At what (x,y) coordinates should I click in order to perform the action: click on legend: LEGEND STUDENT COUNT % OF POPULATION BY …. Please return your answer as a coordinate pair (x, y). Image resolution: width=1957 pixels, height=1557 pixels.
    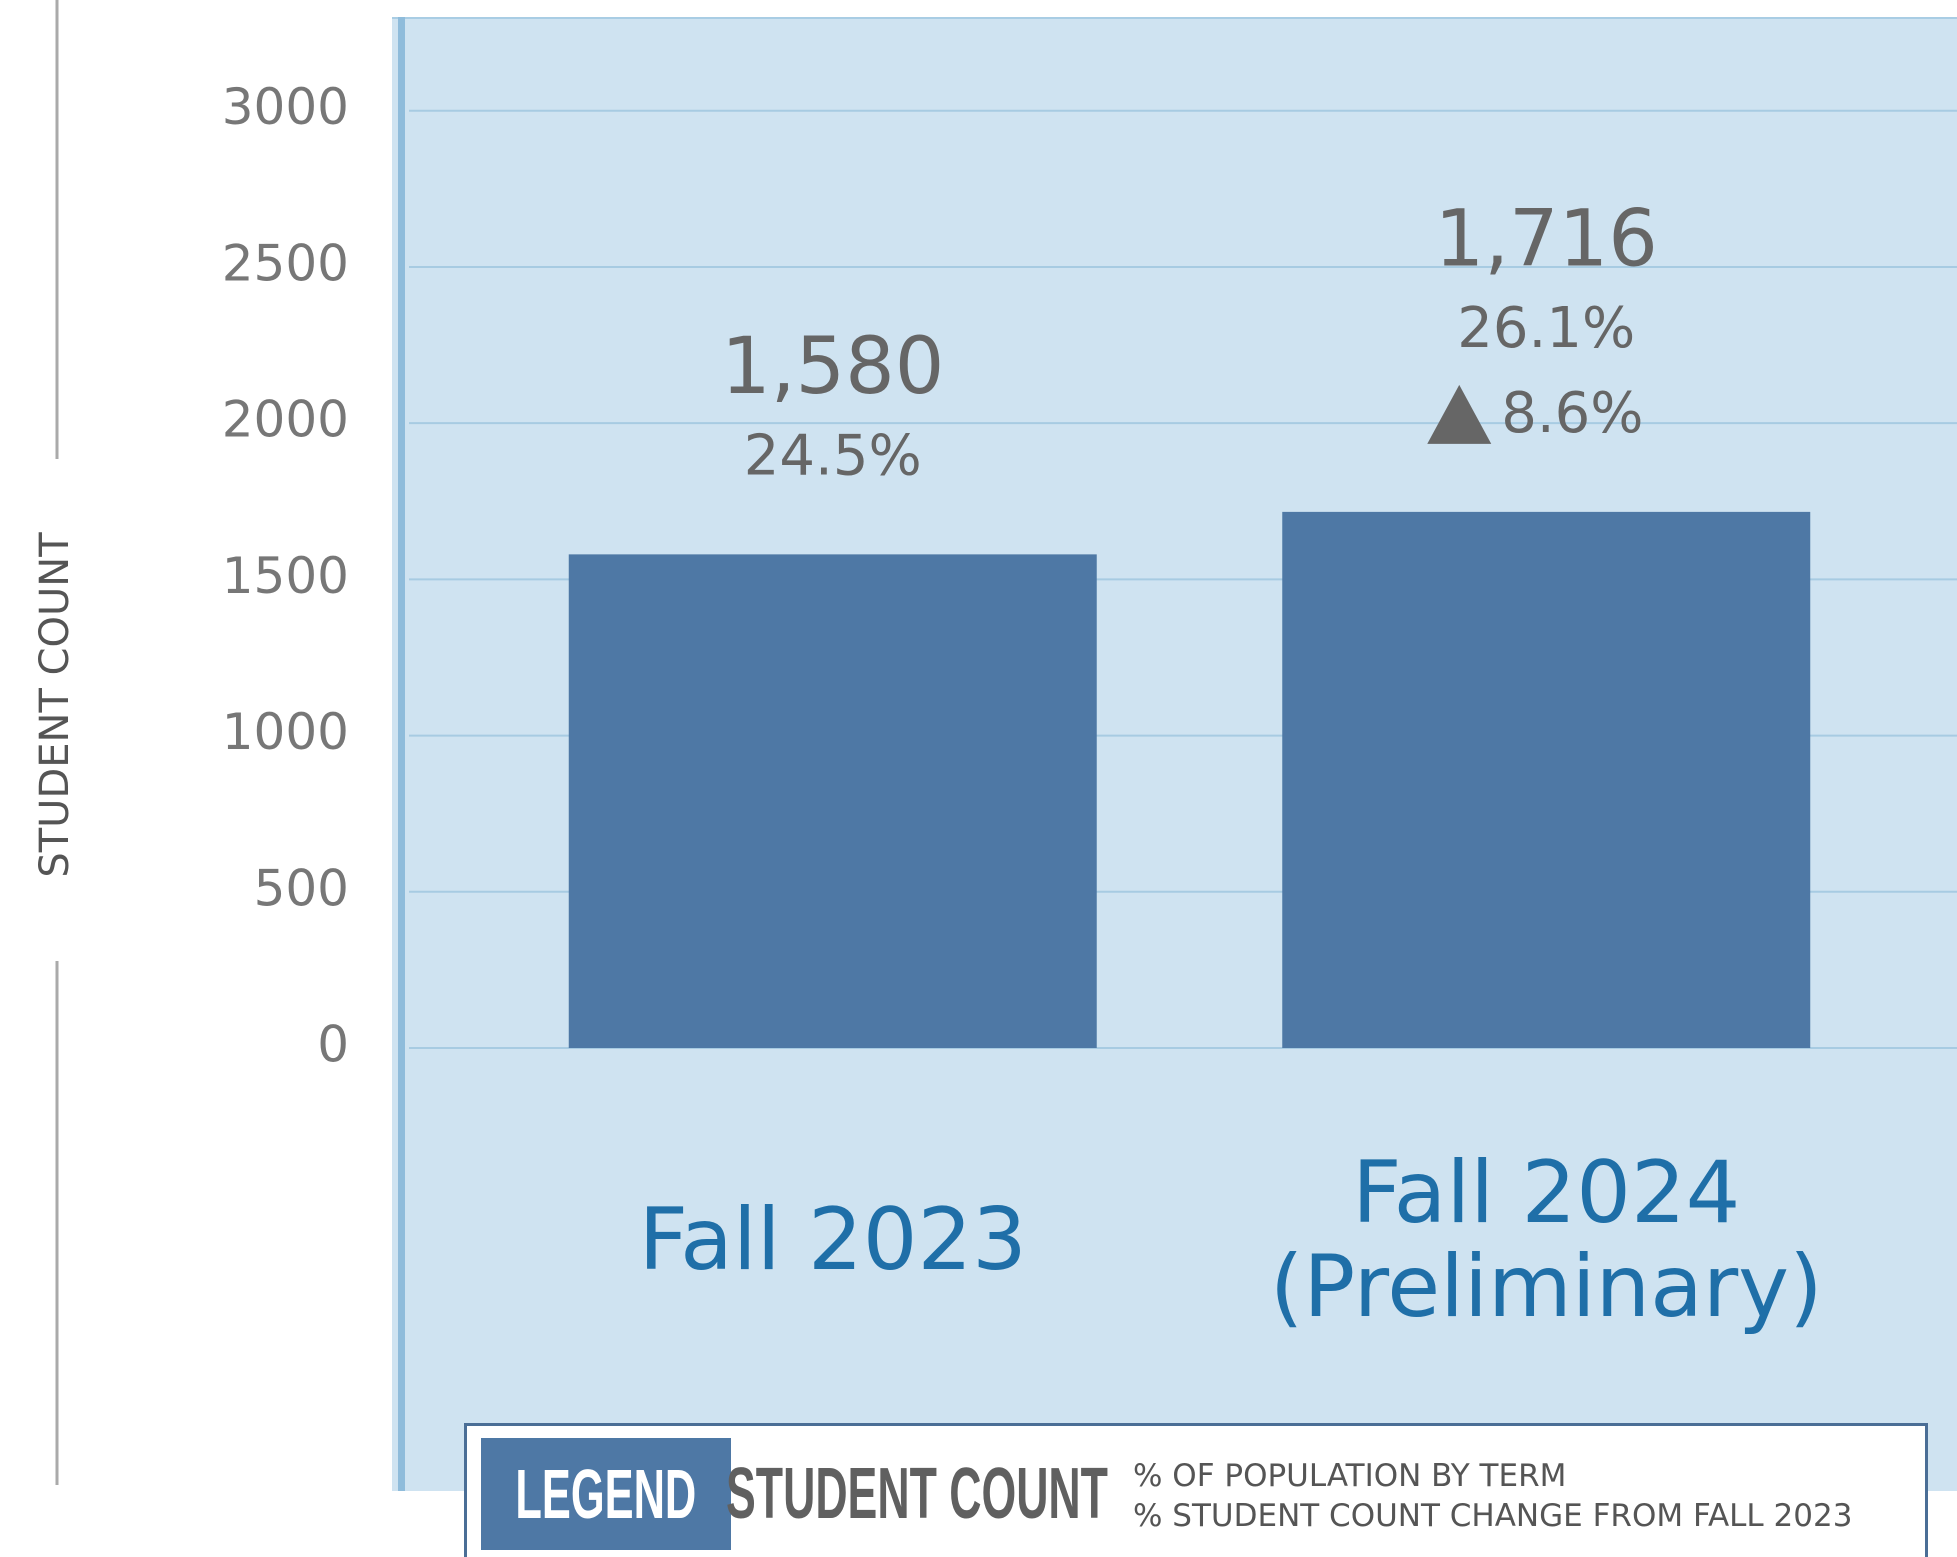
    Looking at the image, I should click on (1196, 1490).